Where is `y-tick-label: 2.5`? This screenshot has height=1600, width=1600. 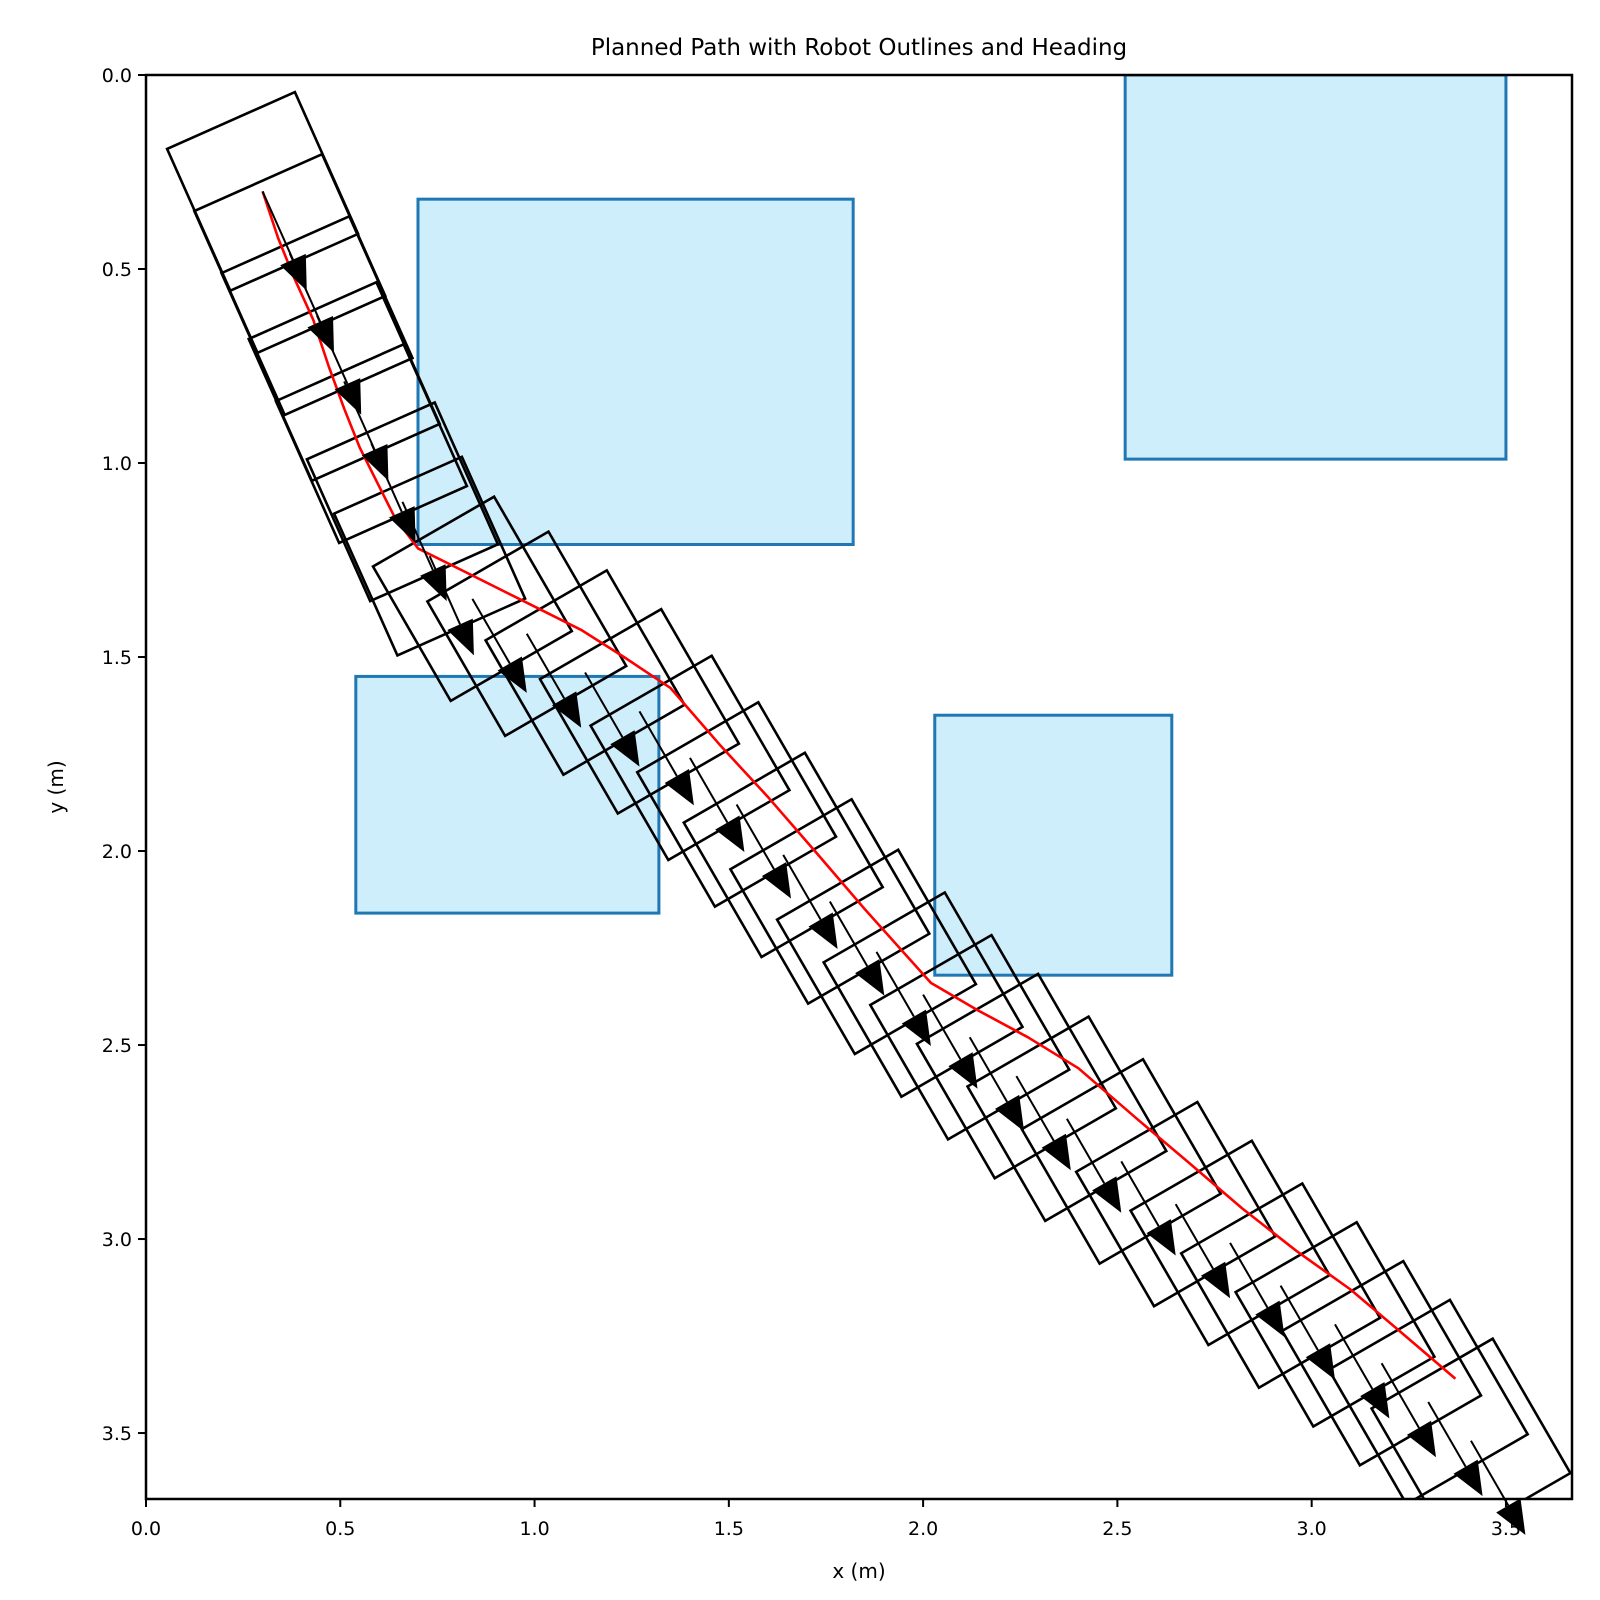 y-tick-label: 2.5 is located at coordinates (117, 1046).